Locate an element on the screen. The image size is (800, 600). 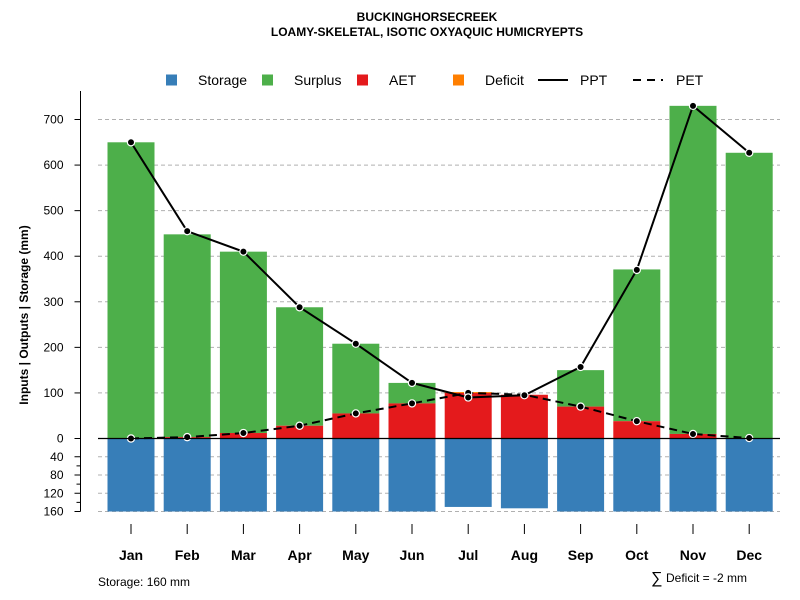
pet-point-nov is located at coordinates (693, 434).